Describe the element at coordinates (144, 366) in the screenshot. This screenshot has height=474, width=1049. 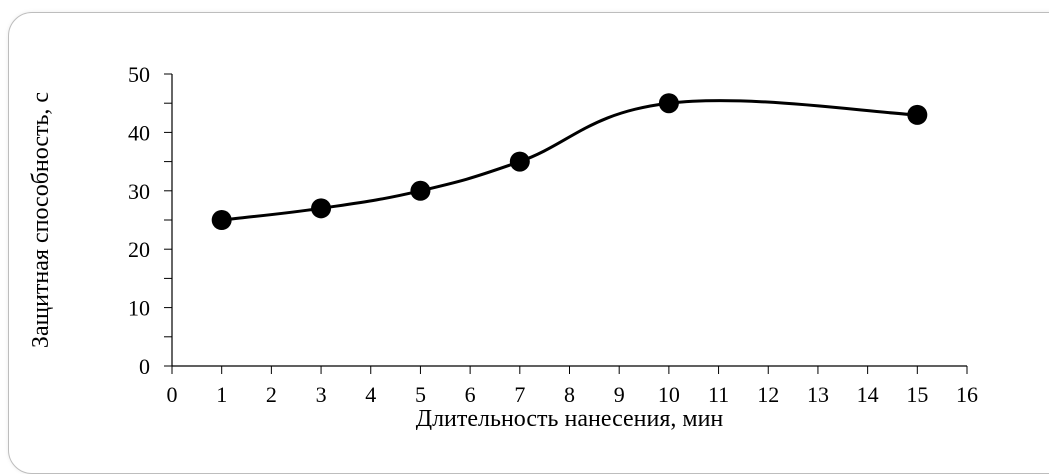
I see `y-tick-label: 0` at that location.